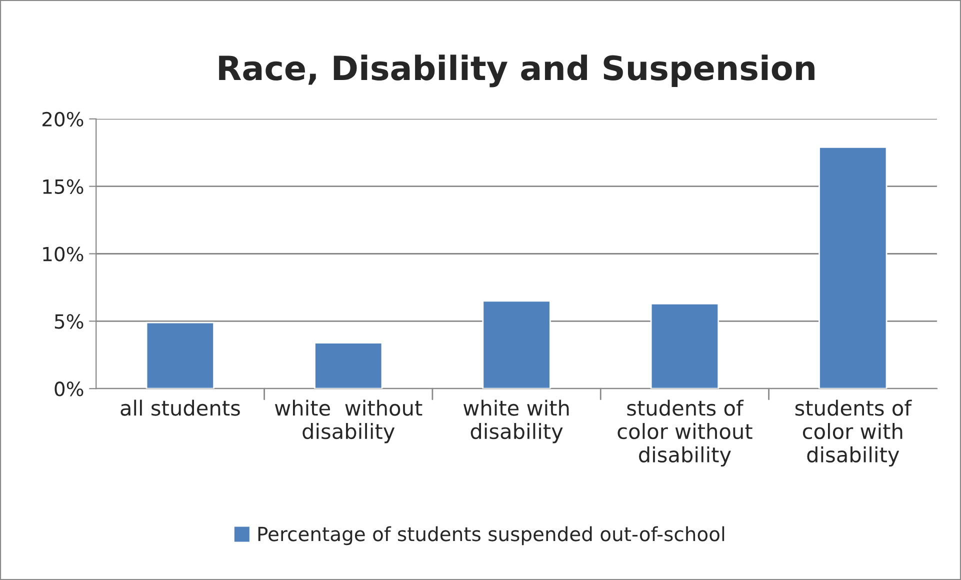 The image size is (961, 580). Describe the element at coordinates (63, 254) in the screenshot. I see `y-tick-label: 10%` at that location.